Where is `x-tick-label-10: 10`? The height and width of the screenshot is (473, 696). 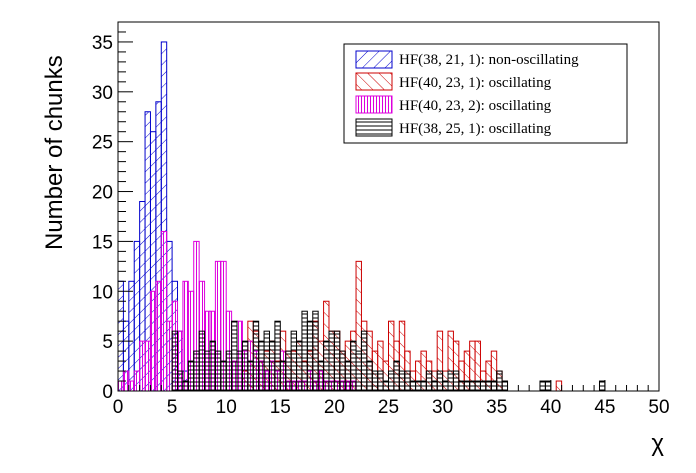
x-tick-label-10: 10 is located at coordinates (226, 407).